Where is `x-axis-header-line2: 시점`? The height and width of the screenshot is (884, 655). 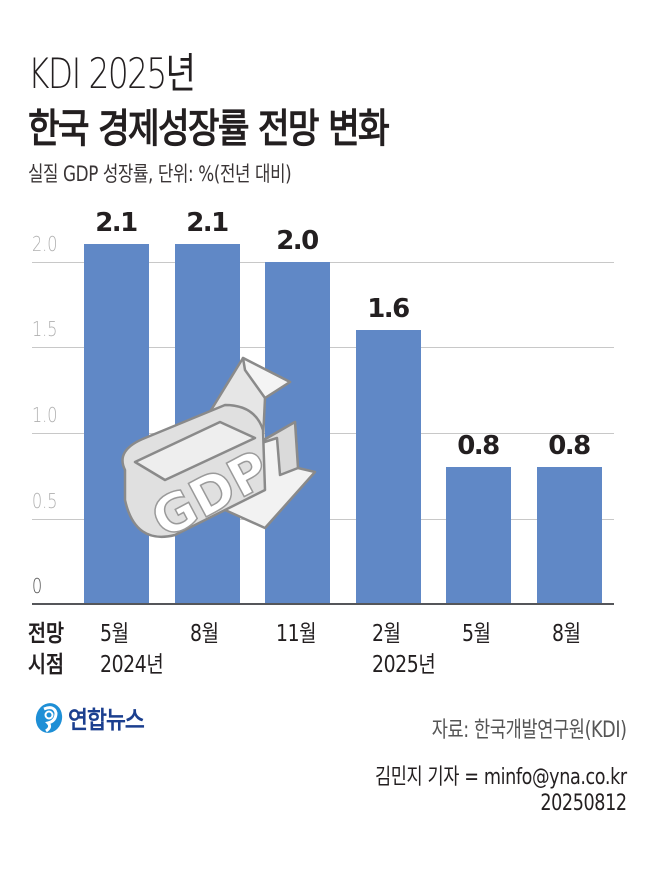 x-axis-header-line2: 시점 is located at coordinates (46, 665).